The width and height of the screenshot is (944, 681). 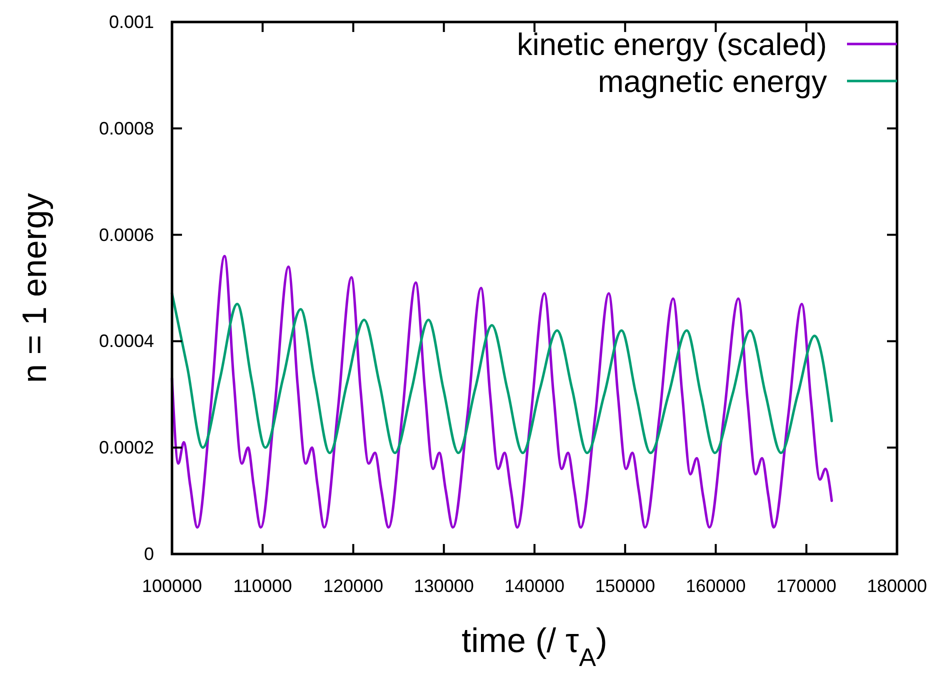 I want to click on x-tick-label: 120000, so click(x=353, y=586).